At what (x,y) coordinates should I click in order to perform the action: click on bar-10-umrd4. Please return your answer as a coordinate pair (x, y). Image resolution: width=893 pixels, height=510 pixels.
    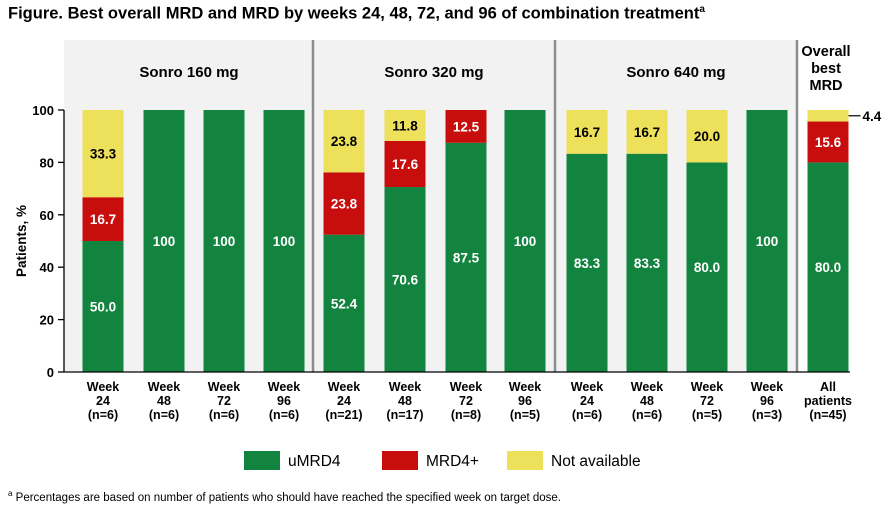
    Looking at the image, I should click on (647, 262).